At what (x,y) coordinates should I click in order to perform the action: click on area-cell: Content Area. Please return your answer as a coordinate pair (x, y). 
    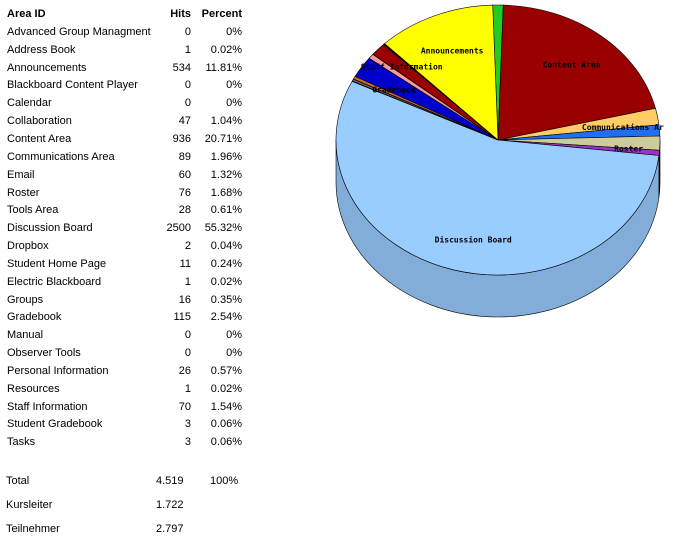
    Looking at the image, I should click on (39, 138).